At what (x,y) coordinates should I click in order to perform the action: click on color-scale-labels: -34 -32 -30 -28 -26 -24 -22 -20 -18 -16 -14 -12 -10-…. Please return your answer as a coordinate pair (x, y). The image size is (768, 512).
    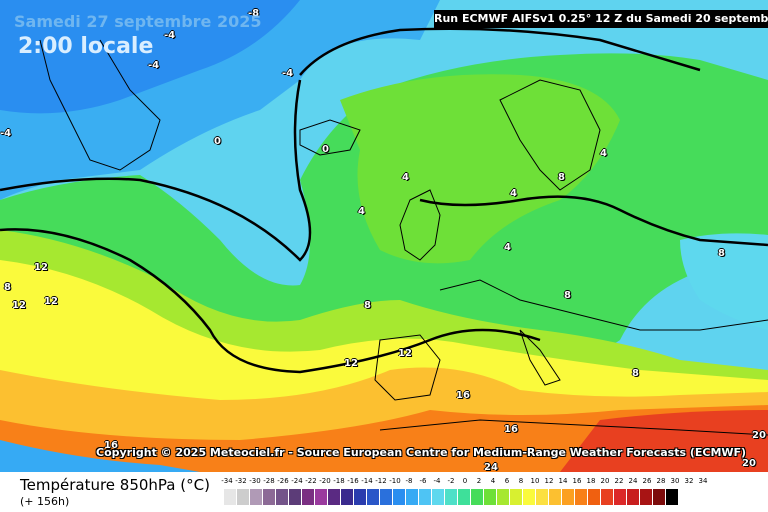
    Looking at the image, I should click on (490, 483).